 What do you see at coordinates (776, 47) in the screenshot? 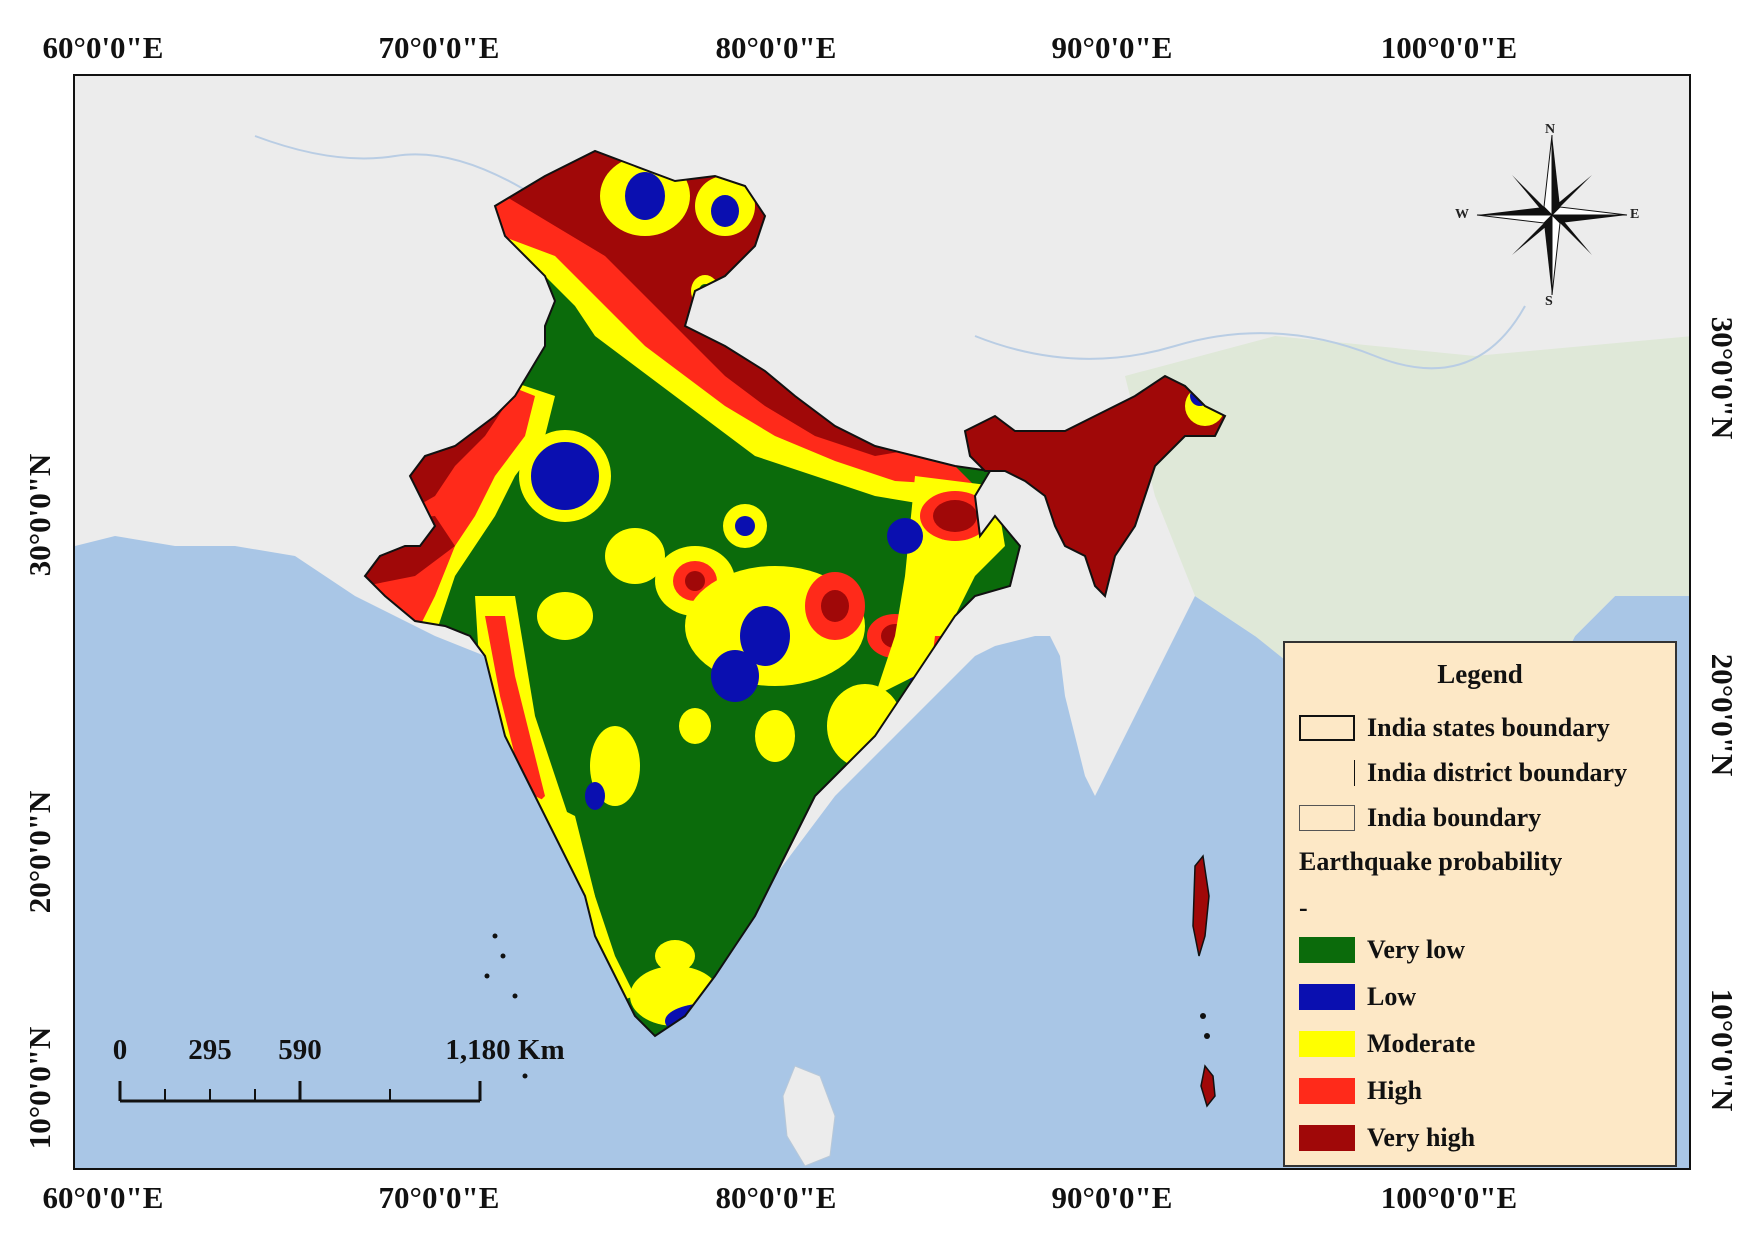
I see `lon-tick-top: 80°0'0"E` at bounding box center [776, 47].